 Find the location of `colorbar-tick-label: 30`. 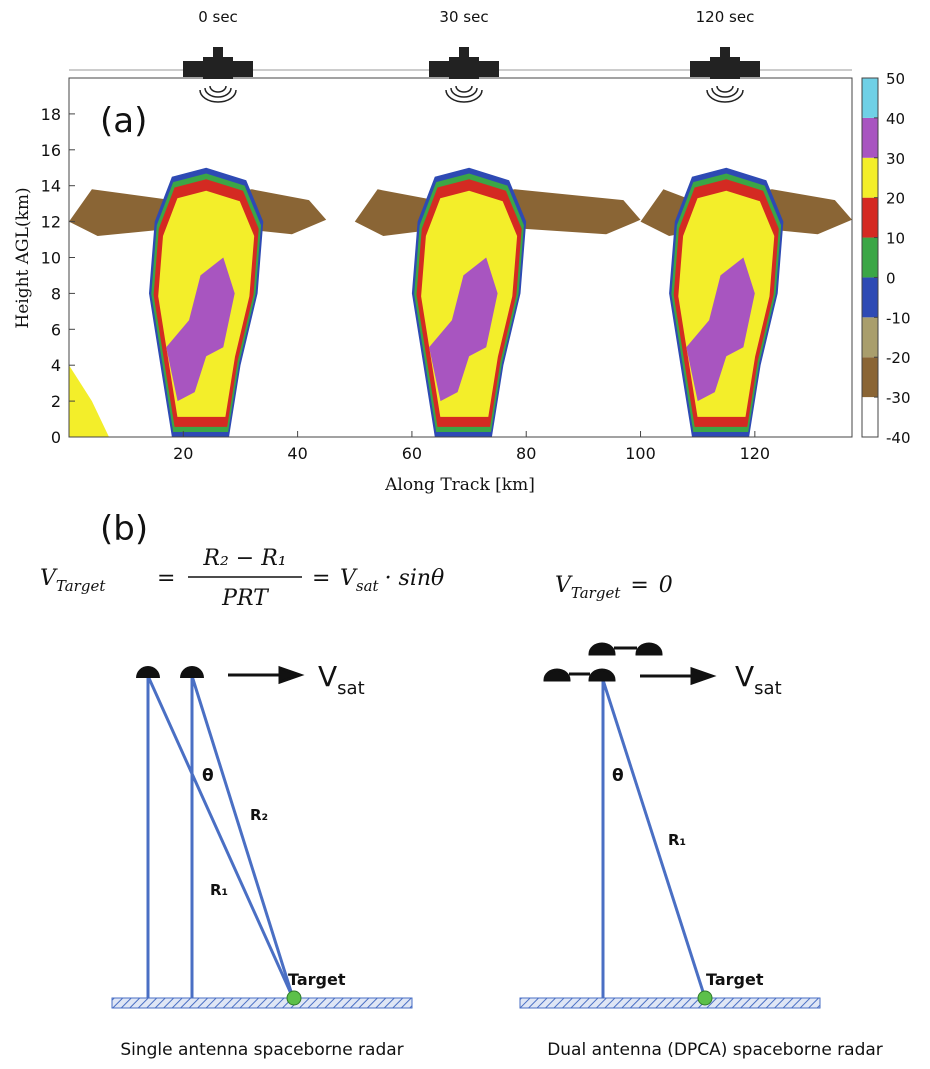

colorbar-tick-label: 30 is located at coordinates (895, 159).